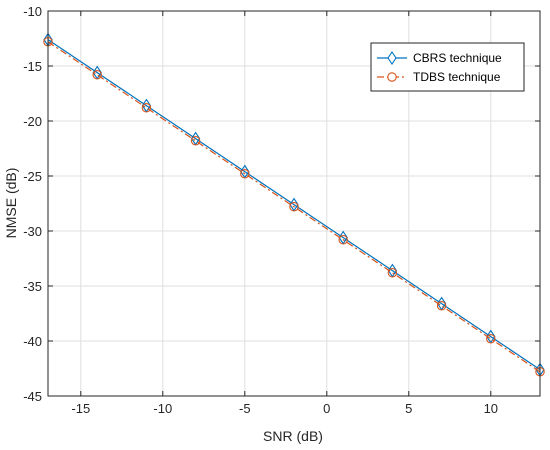 This screenshot has width=550, height=450. I want to click on x-tick-label: 5, so click(408, 408).